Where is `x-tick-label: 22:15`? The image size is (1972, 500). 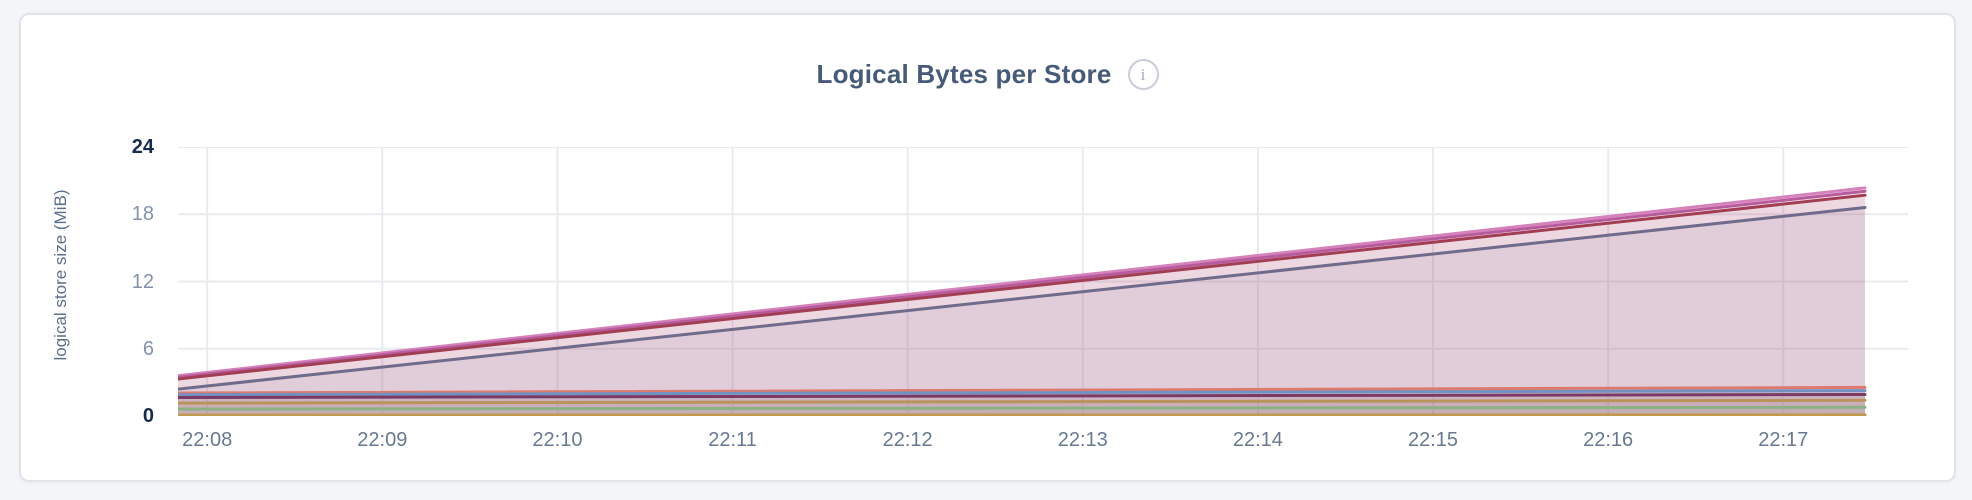 x-tick-label: 22:15 is located at coordinates (1433, 440).